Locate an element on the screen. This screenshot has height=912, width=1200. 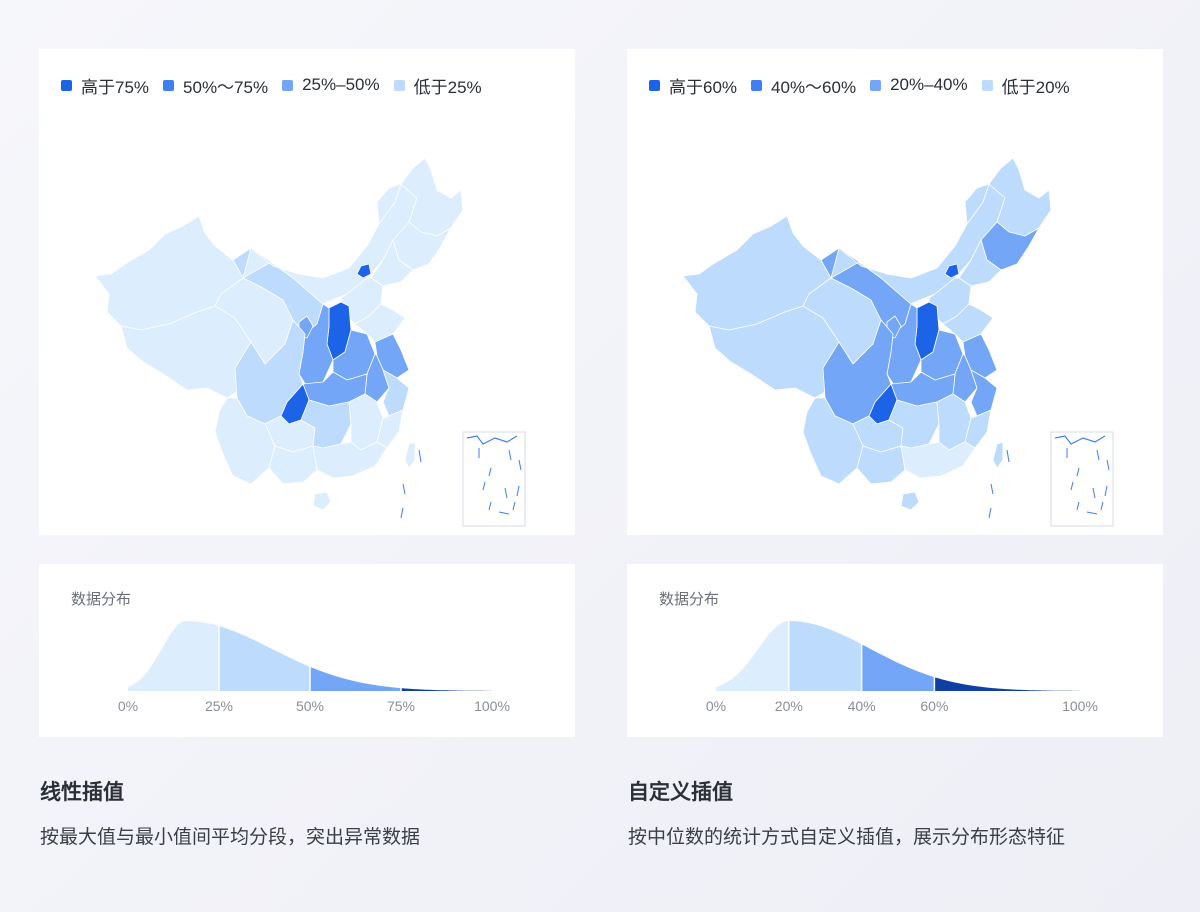
legend-item-mid-low: 20%–40% is located at coordinates (919, 85).